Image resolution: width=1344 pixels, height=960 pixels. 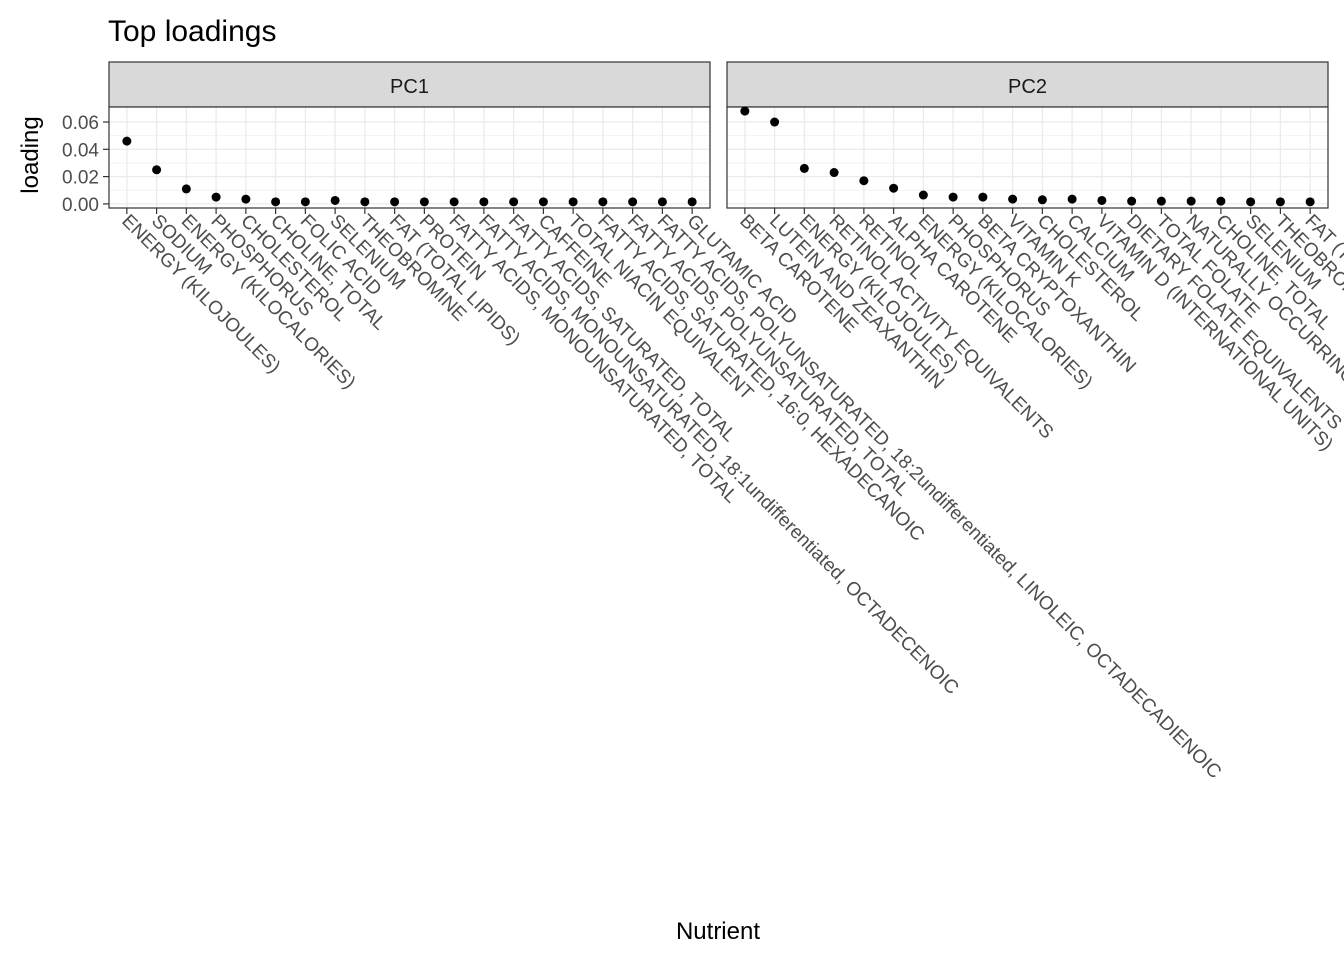 I want to click on y-tick-label: 0.02, so click(x=80, y=178).